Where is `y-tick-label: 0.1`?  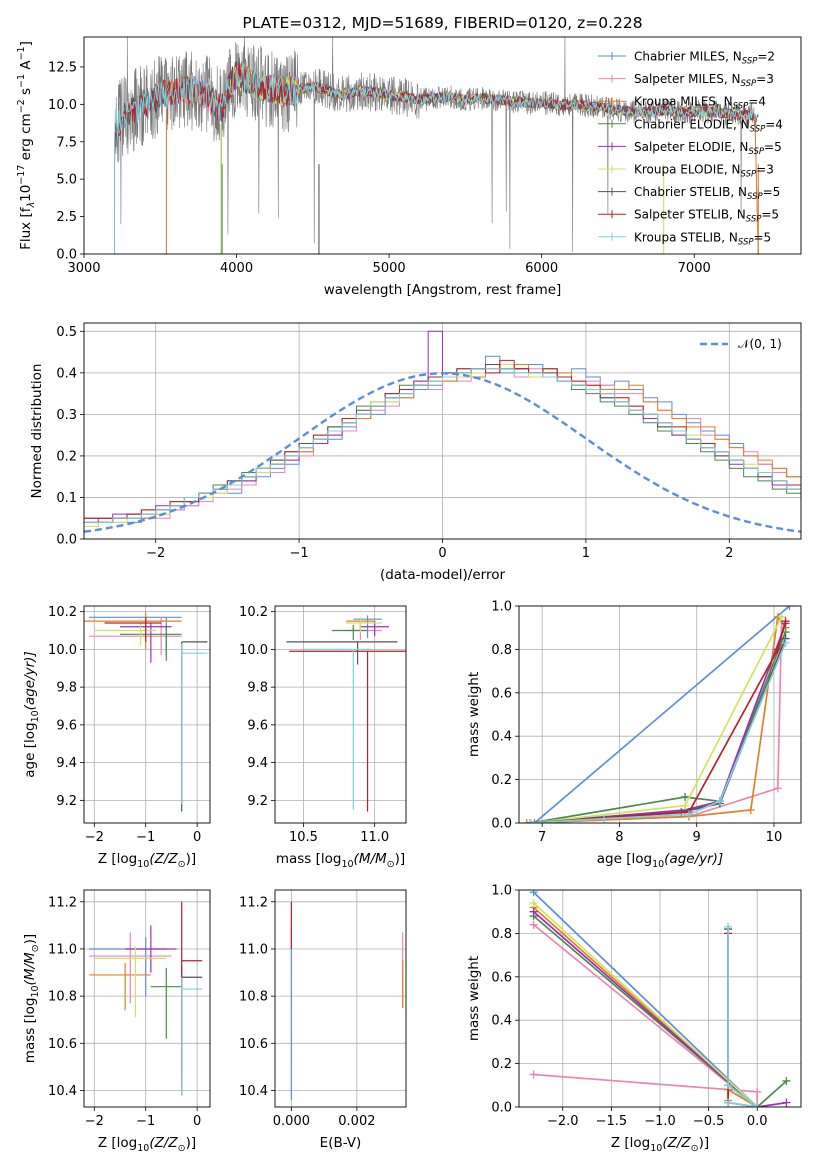
y-tick-label: 0.1 is located at coordinates (66, 498).